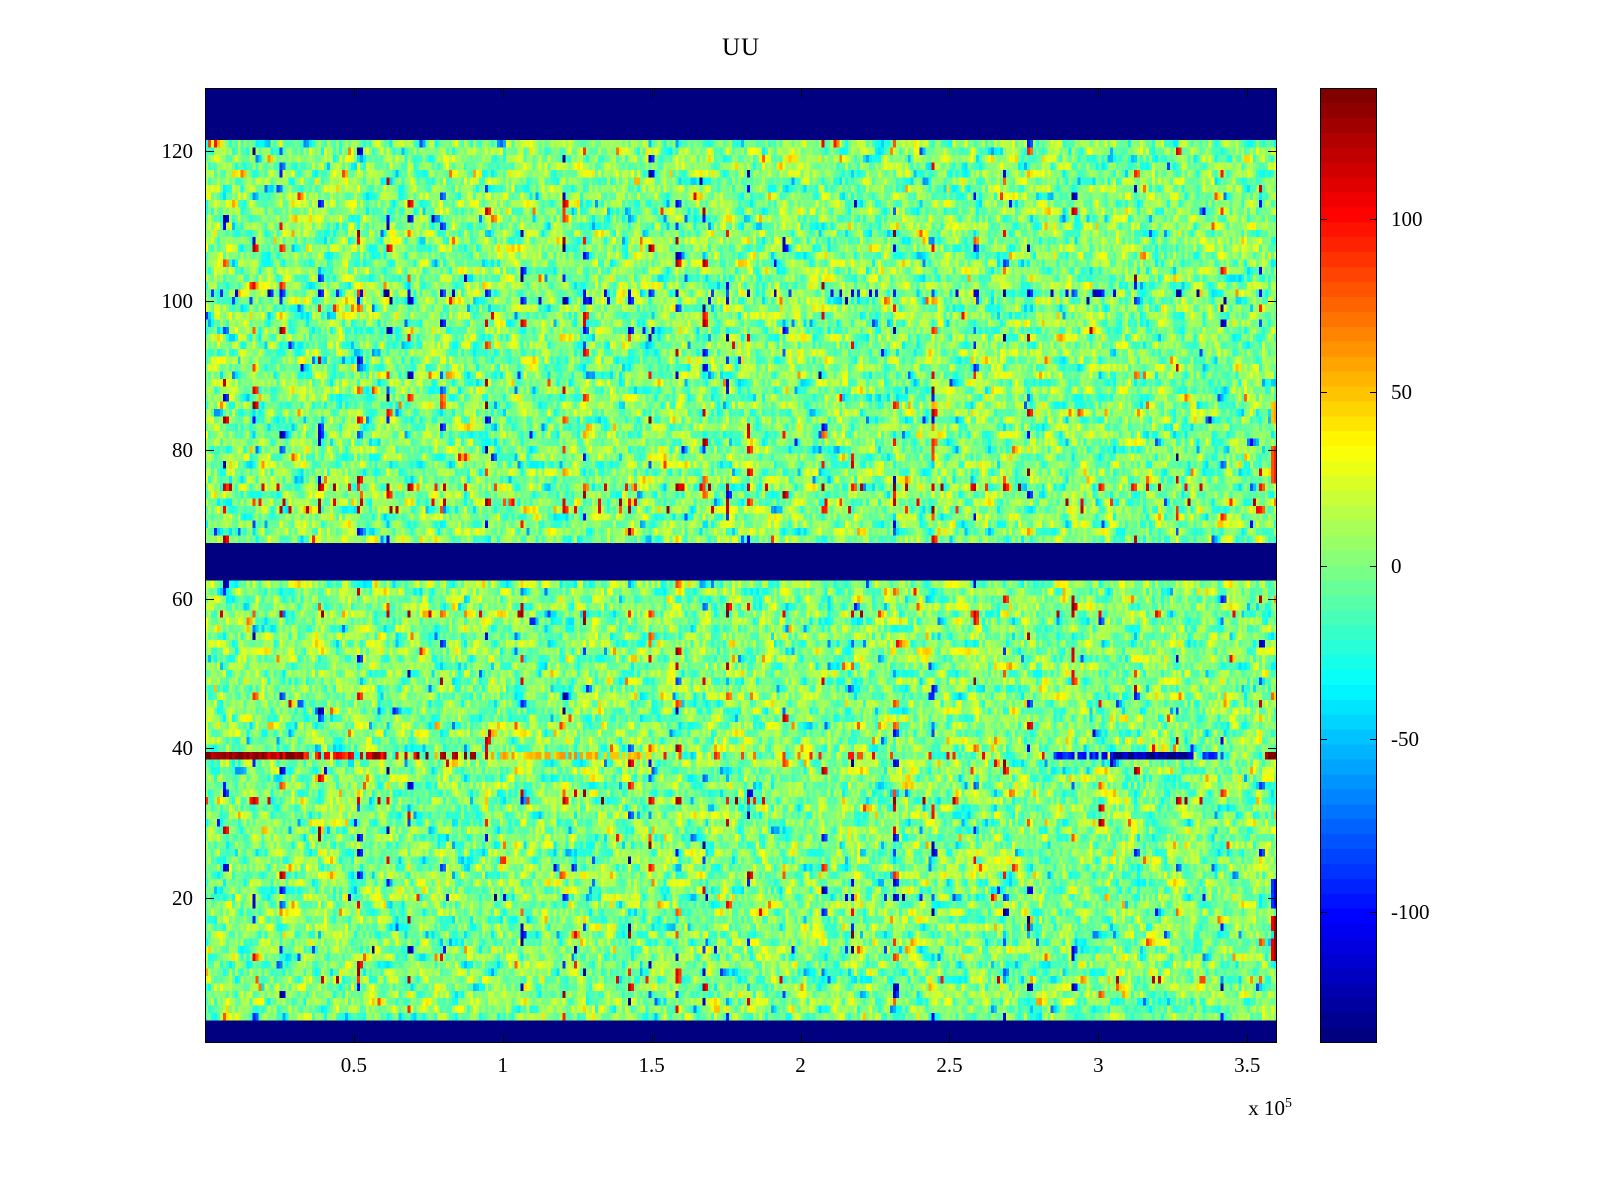 This screenshot has width=1600, height=1200. Describe the element at coordinates (1288, 1103) in the screenshot. I see `x-axis-multiplier-exponent: 5` at that location.